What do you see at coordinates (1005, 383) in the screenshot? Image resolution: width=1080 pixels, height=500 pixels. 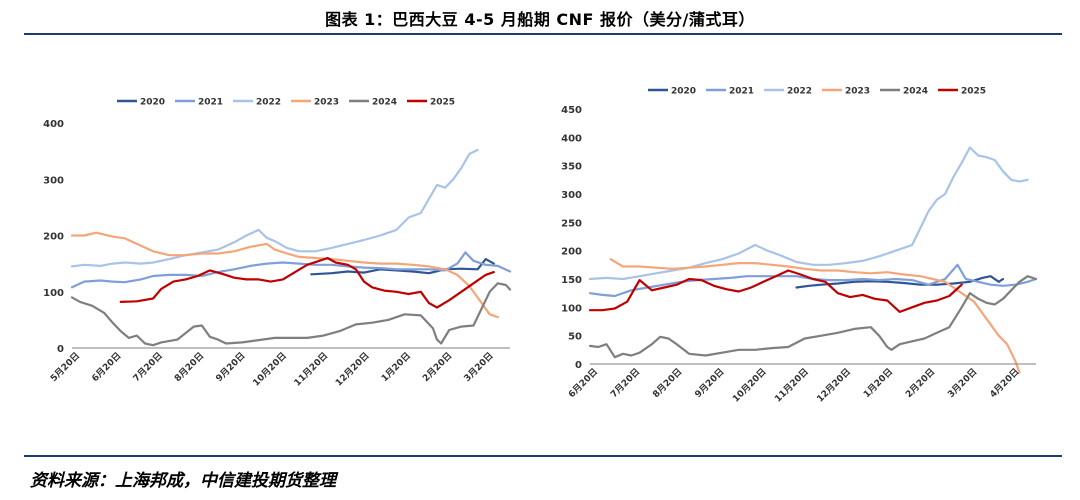 I see `x-tick-label: 4月20日` at bounding box center [1005, 383].